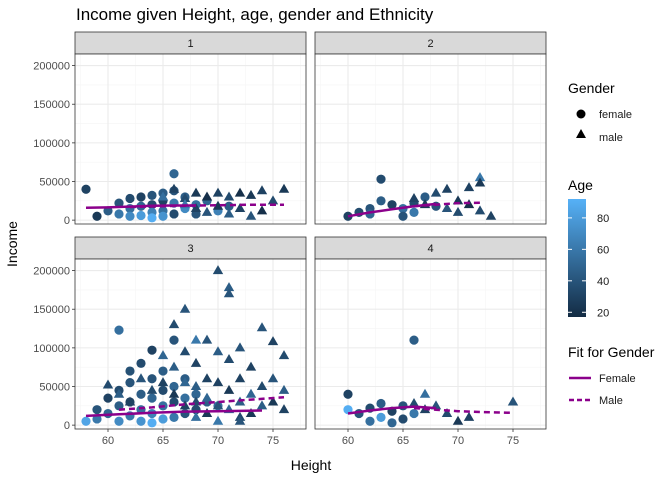  What do you see at coordinates (430, 44) in the screenshot?
I see `facet-strip-label: 2` at bounding box center [430, 44].